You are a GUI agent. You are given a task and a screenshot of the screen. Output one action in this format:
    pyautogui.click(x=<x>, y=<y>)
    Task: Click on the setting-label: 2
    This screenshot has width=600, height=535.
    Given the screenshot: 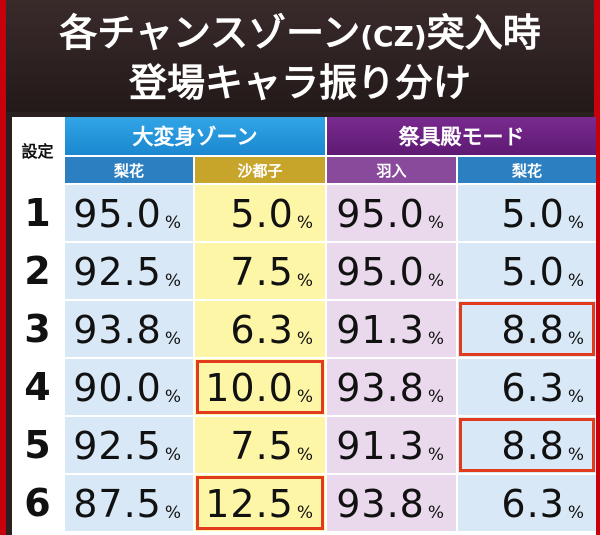 What is the action you would take?
    pyautogui.click(x=37, y=271)
    